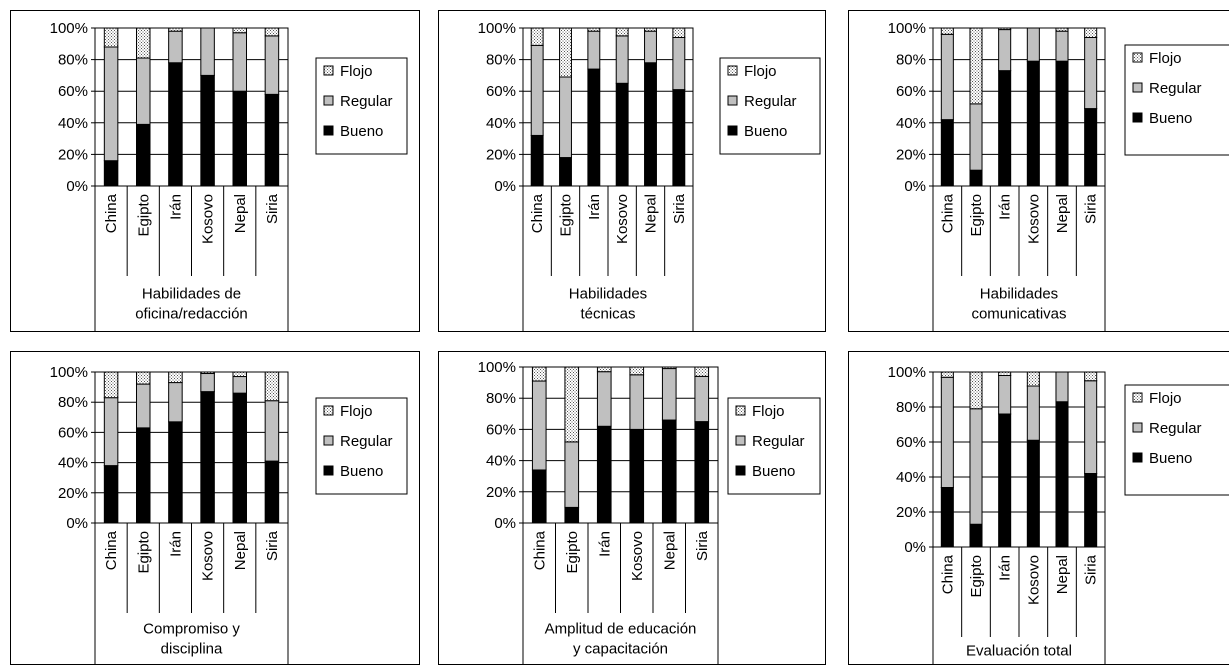  Describe the element at coordinates (328, 470) in the screenshot. I see `legend-swatch-bueno` at that location.